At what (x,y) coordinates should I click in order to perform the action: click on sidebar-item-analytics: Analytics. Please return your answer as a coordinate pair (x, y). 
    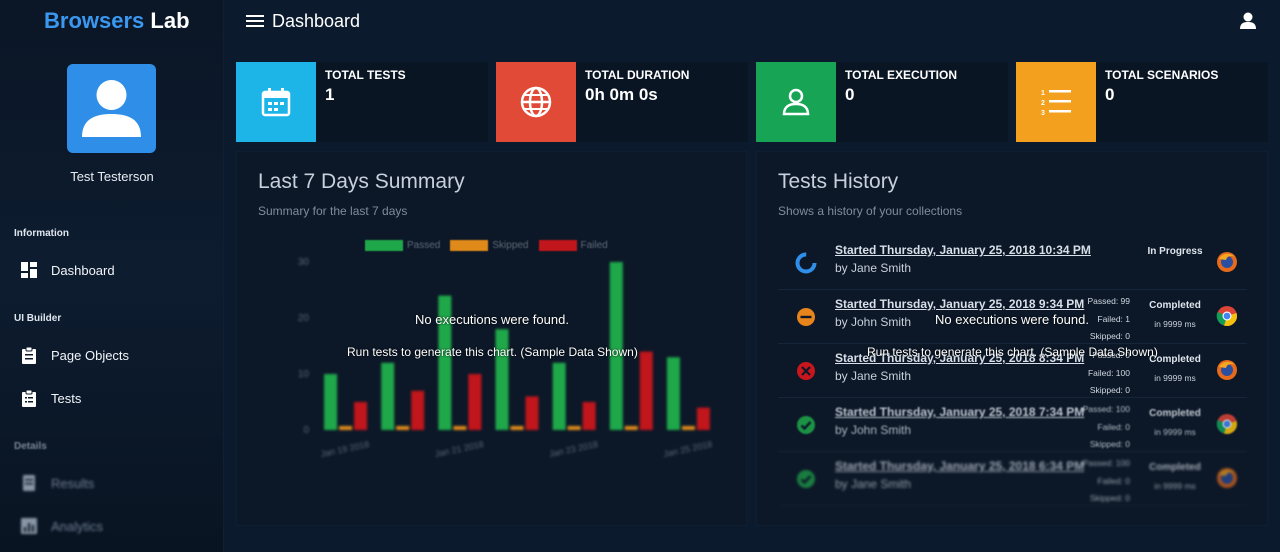
    Looking at the image, I should click on (61, 526).